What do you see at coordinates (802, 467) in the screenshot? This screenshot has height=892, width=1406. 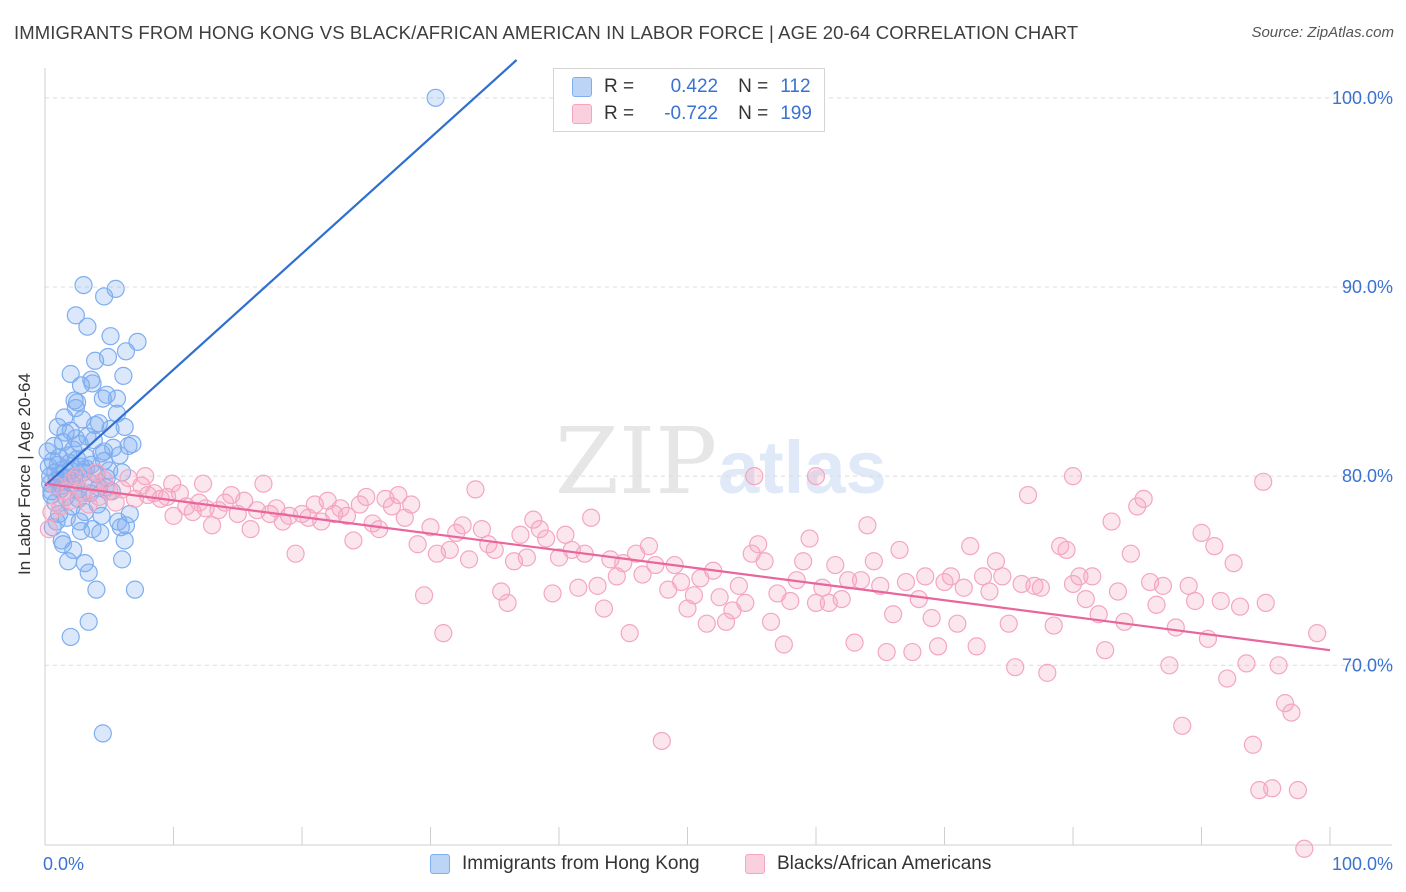 I see `watermark-atlas: atlas` at bounding box center [802, 467].